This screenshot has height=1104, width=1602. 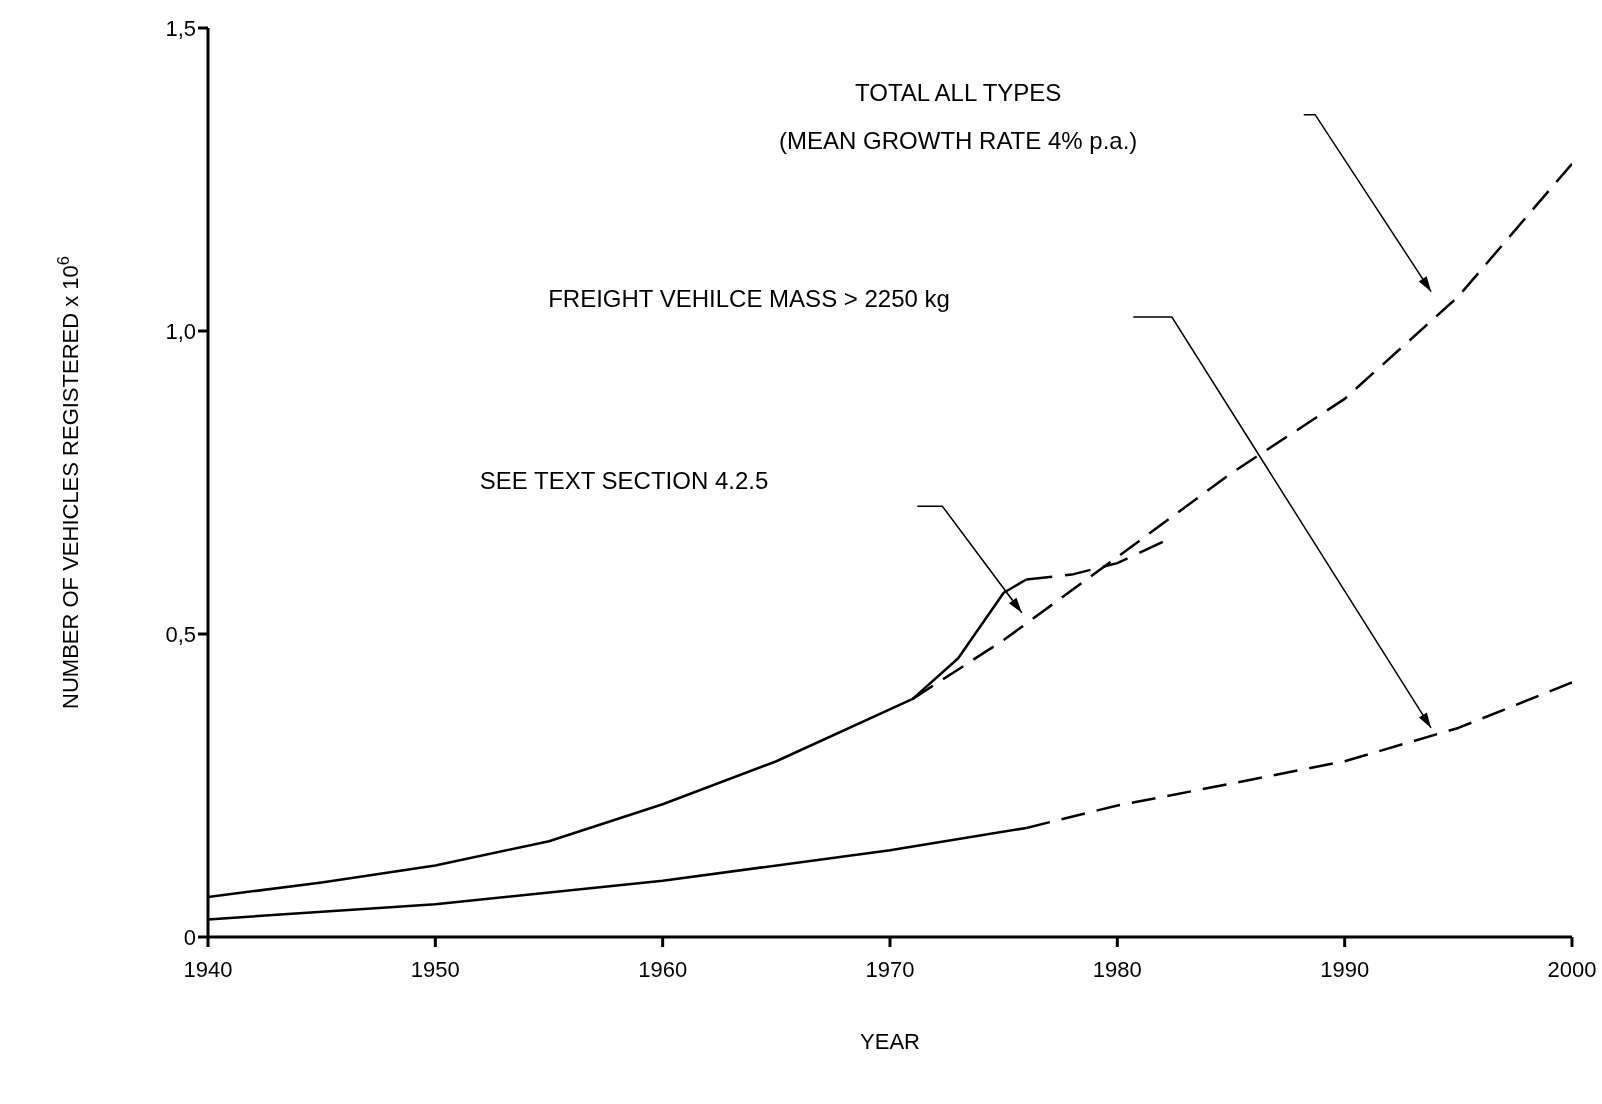 I want to click on y-tick-label: 1,5, so click(x=180, y=28).